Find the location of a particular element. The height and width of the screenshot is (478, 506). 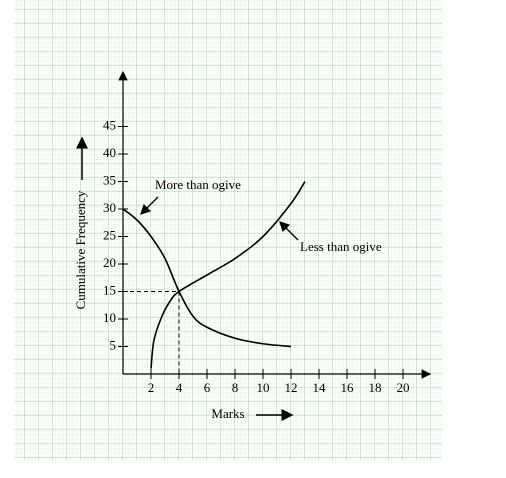

x-tick-label: 6 is located at coordinates (207, 387).